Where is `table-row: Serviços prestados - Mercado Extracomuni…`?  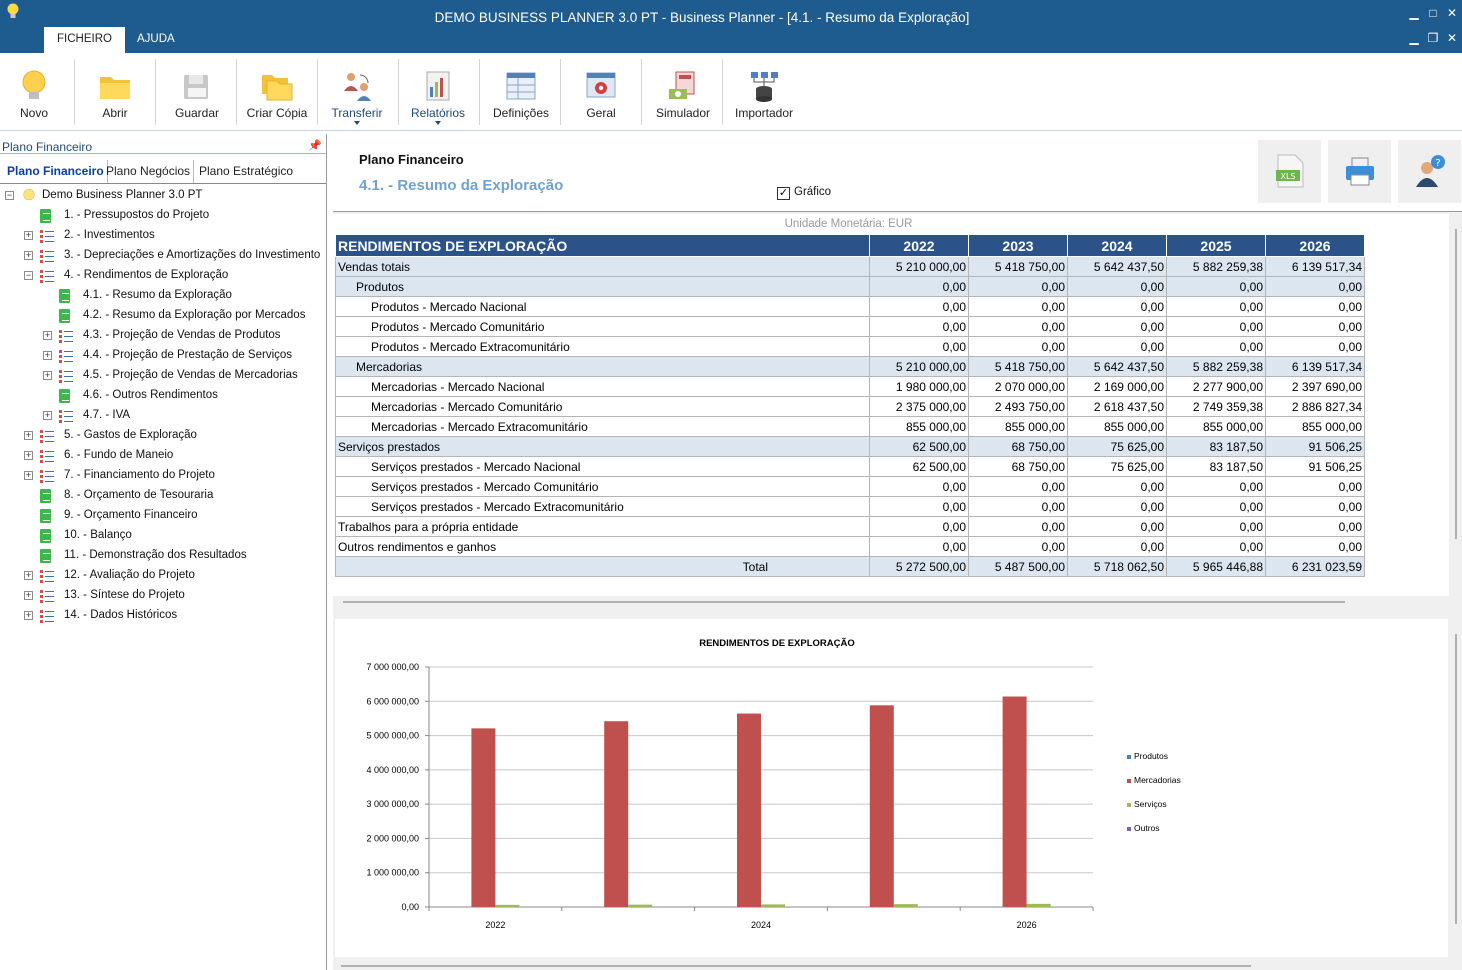
table-row: Serviços prestados - Mercado Extracomuni… is located at coordinates (850, 506).